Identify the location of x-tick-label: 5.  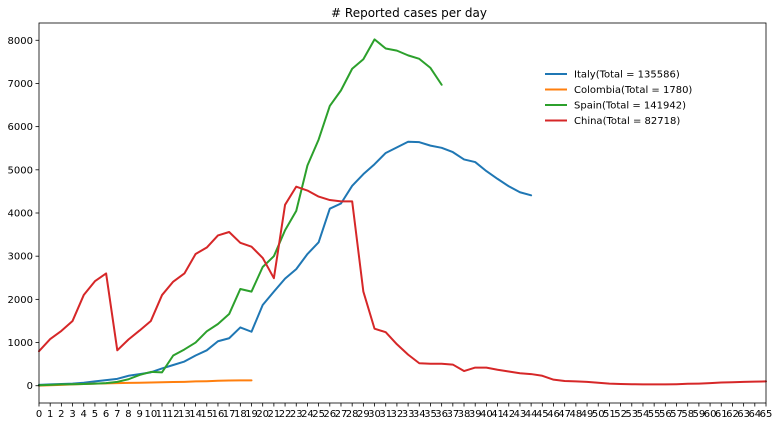
(95, 414).